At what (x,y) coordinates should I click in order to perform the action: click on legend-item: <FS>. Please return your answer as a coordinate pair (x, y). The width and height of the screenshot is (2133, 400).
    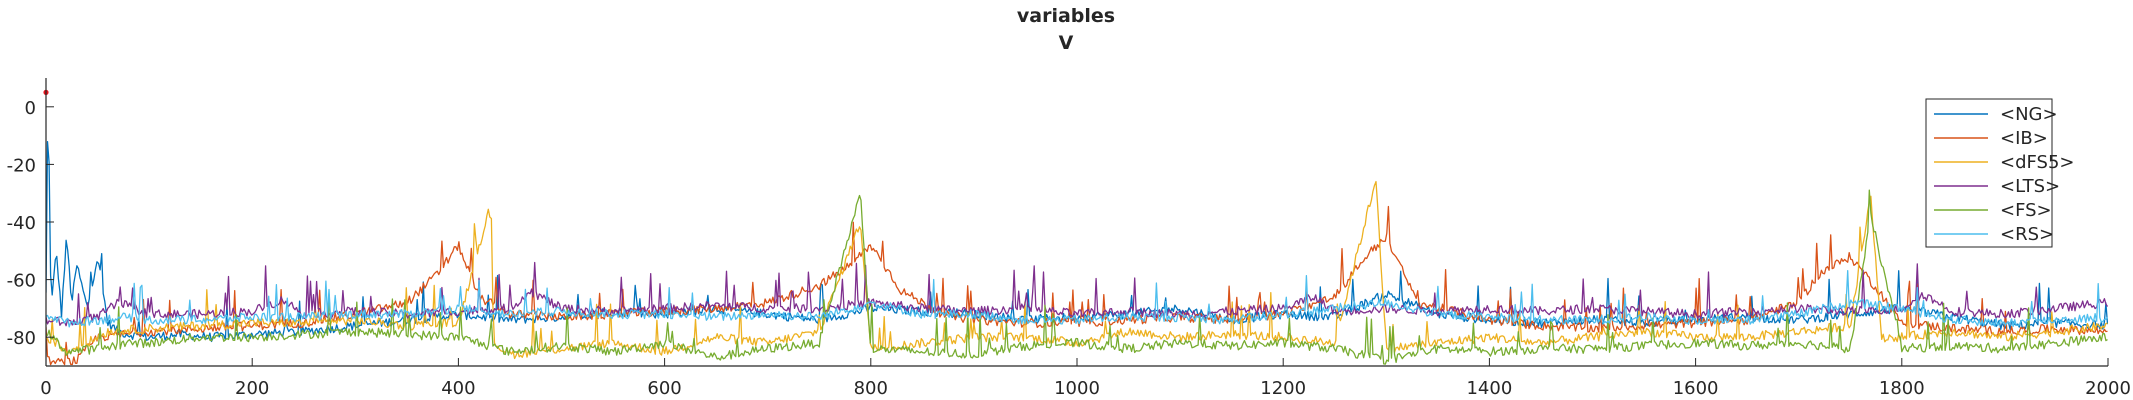
    Looking at the image, I should click on (1993, 210).